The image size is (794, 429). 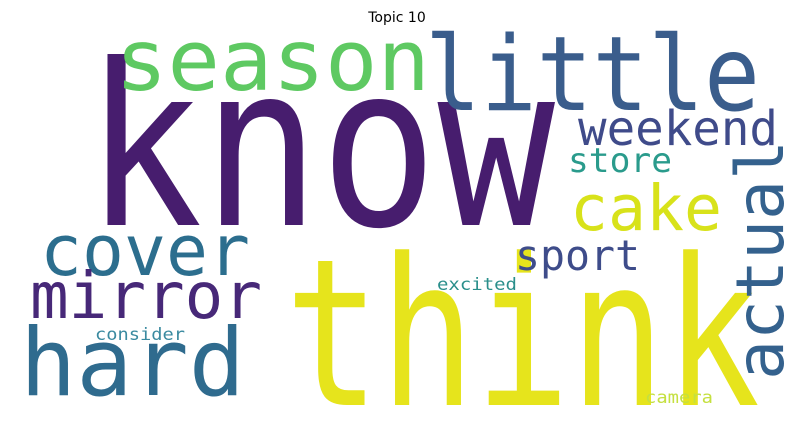 What do you see at coordinates (620, 161) in the screenshot?
I see `word: store` at bounding box center [620, 161].